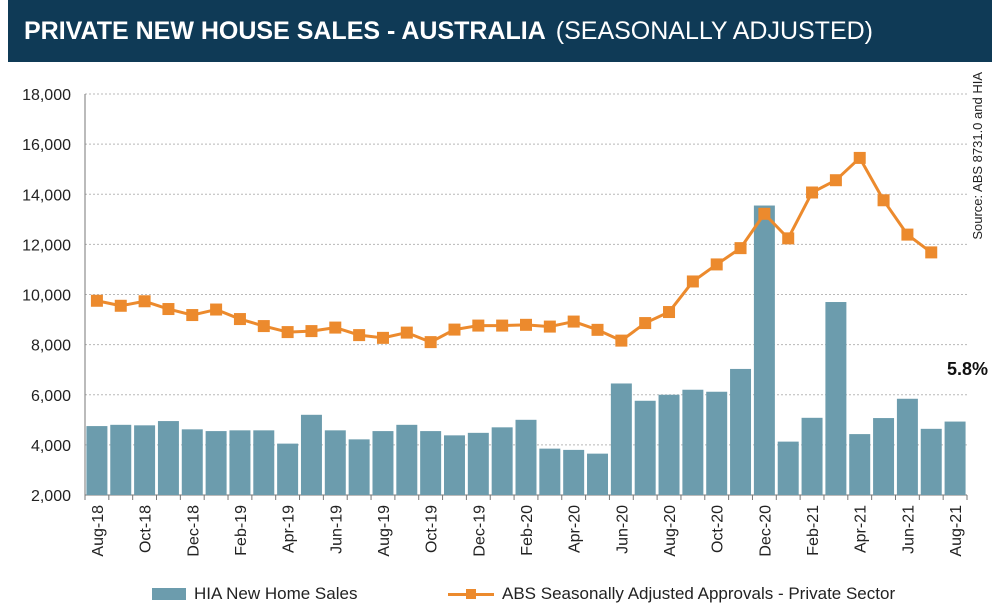 This screenshot has height=610, width=999. Describe the element at coordinates (384, 531) in the screenshot. I see `x-tick-label: Aug-19` at that location.